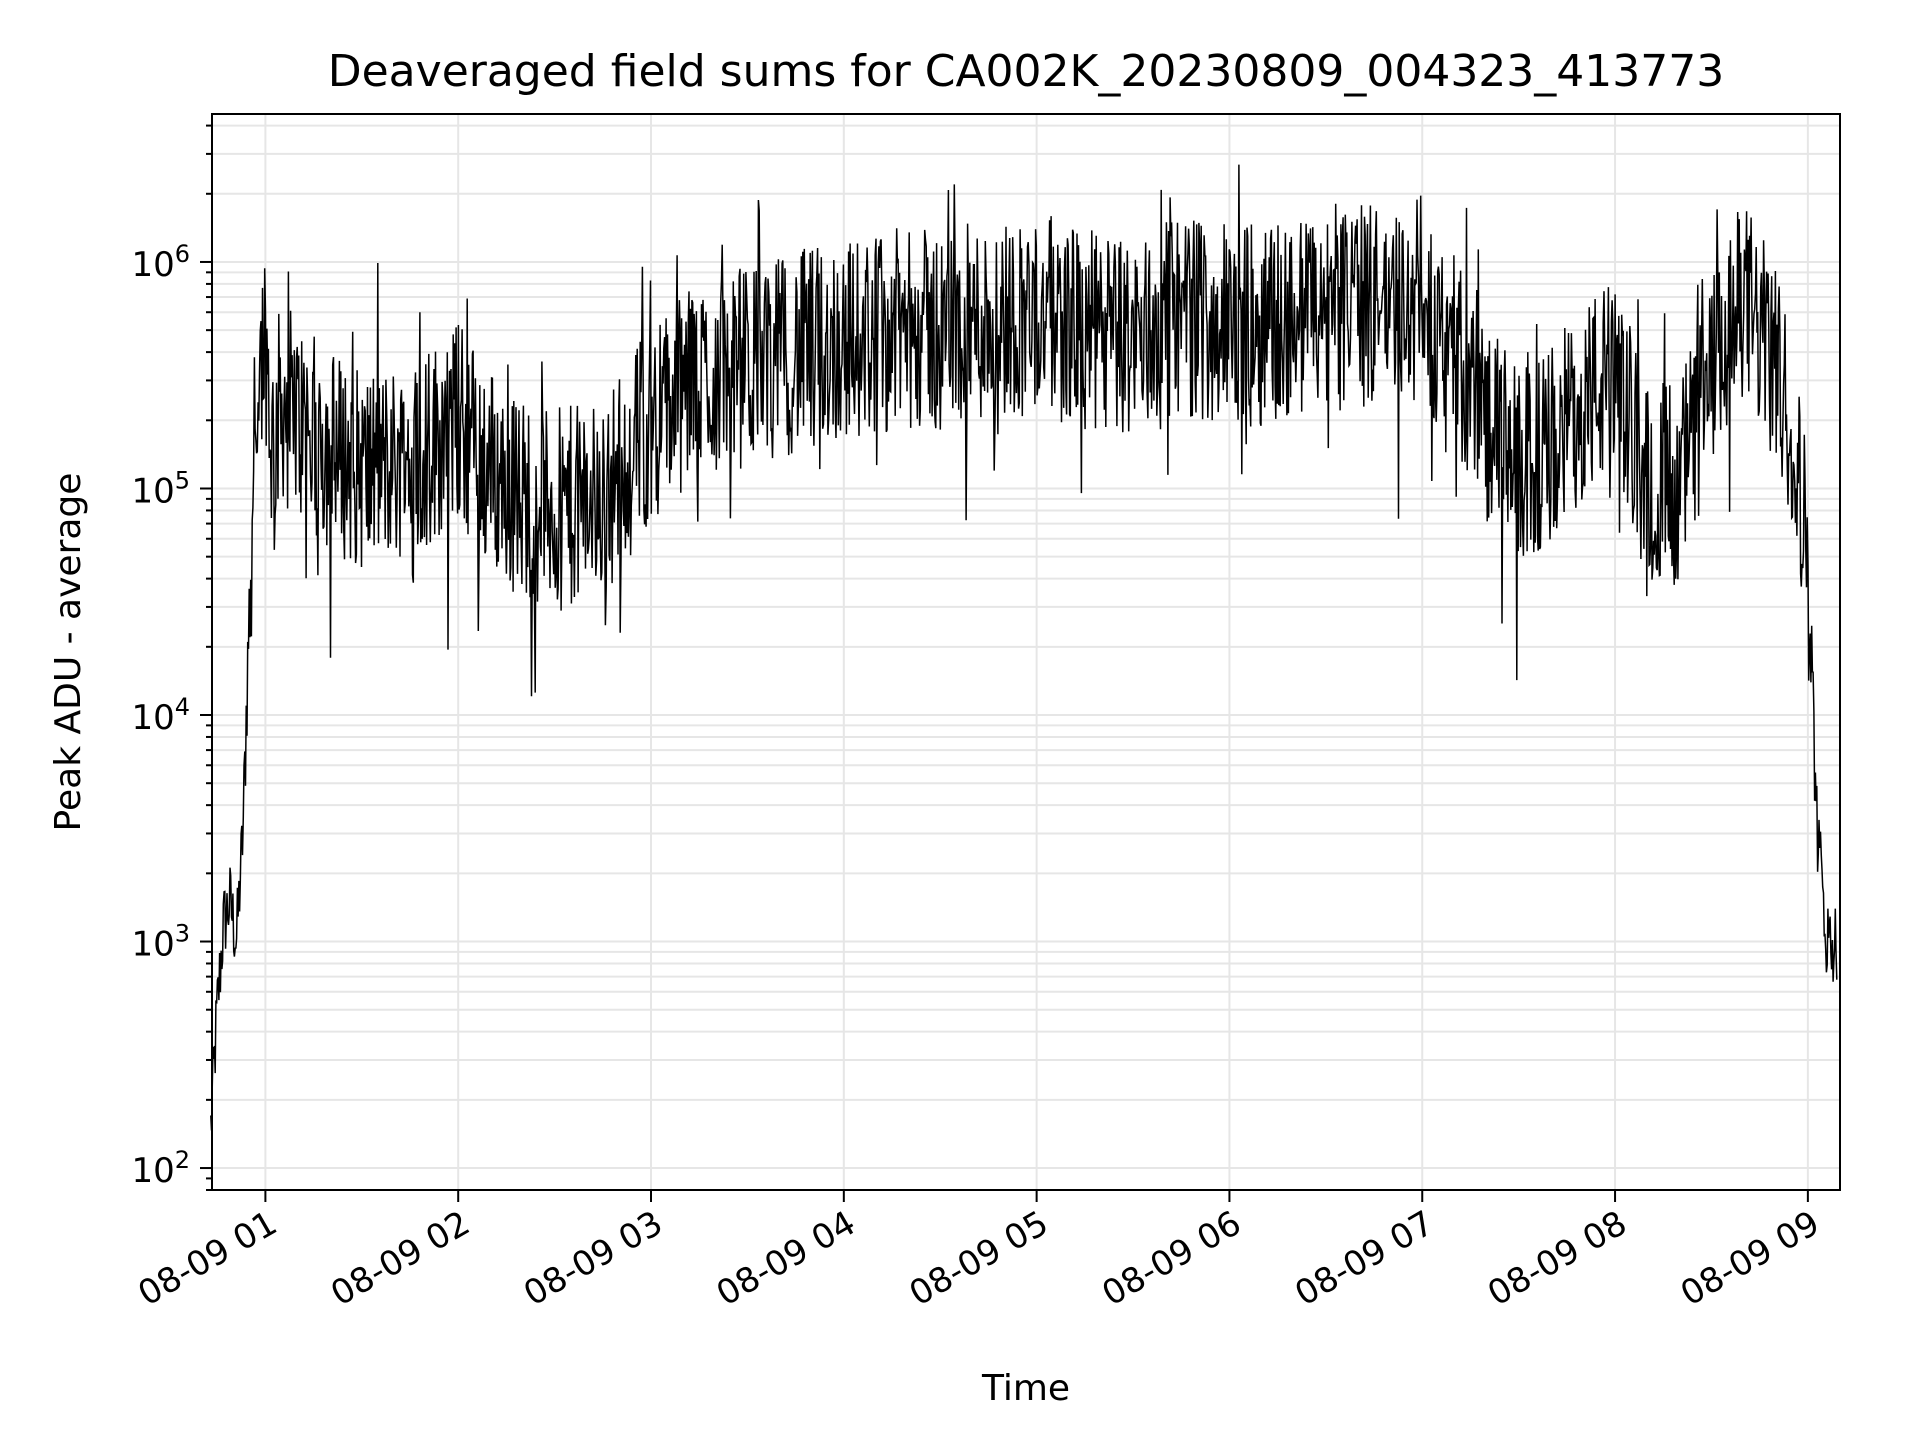 This screenshot has height=1440, width=1920. What do you see at coordinates (1025, 1388) in the screenshot?
I see `x-axis-label: Time` at bounding box center [1025, 1388].